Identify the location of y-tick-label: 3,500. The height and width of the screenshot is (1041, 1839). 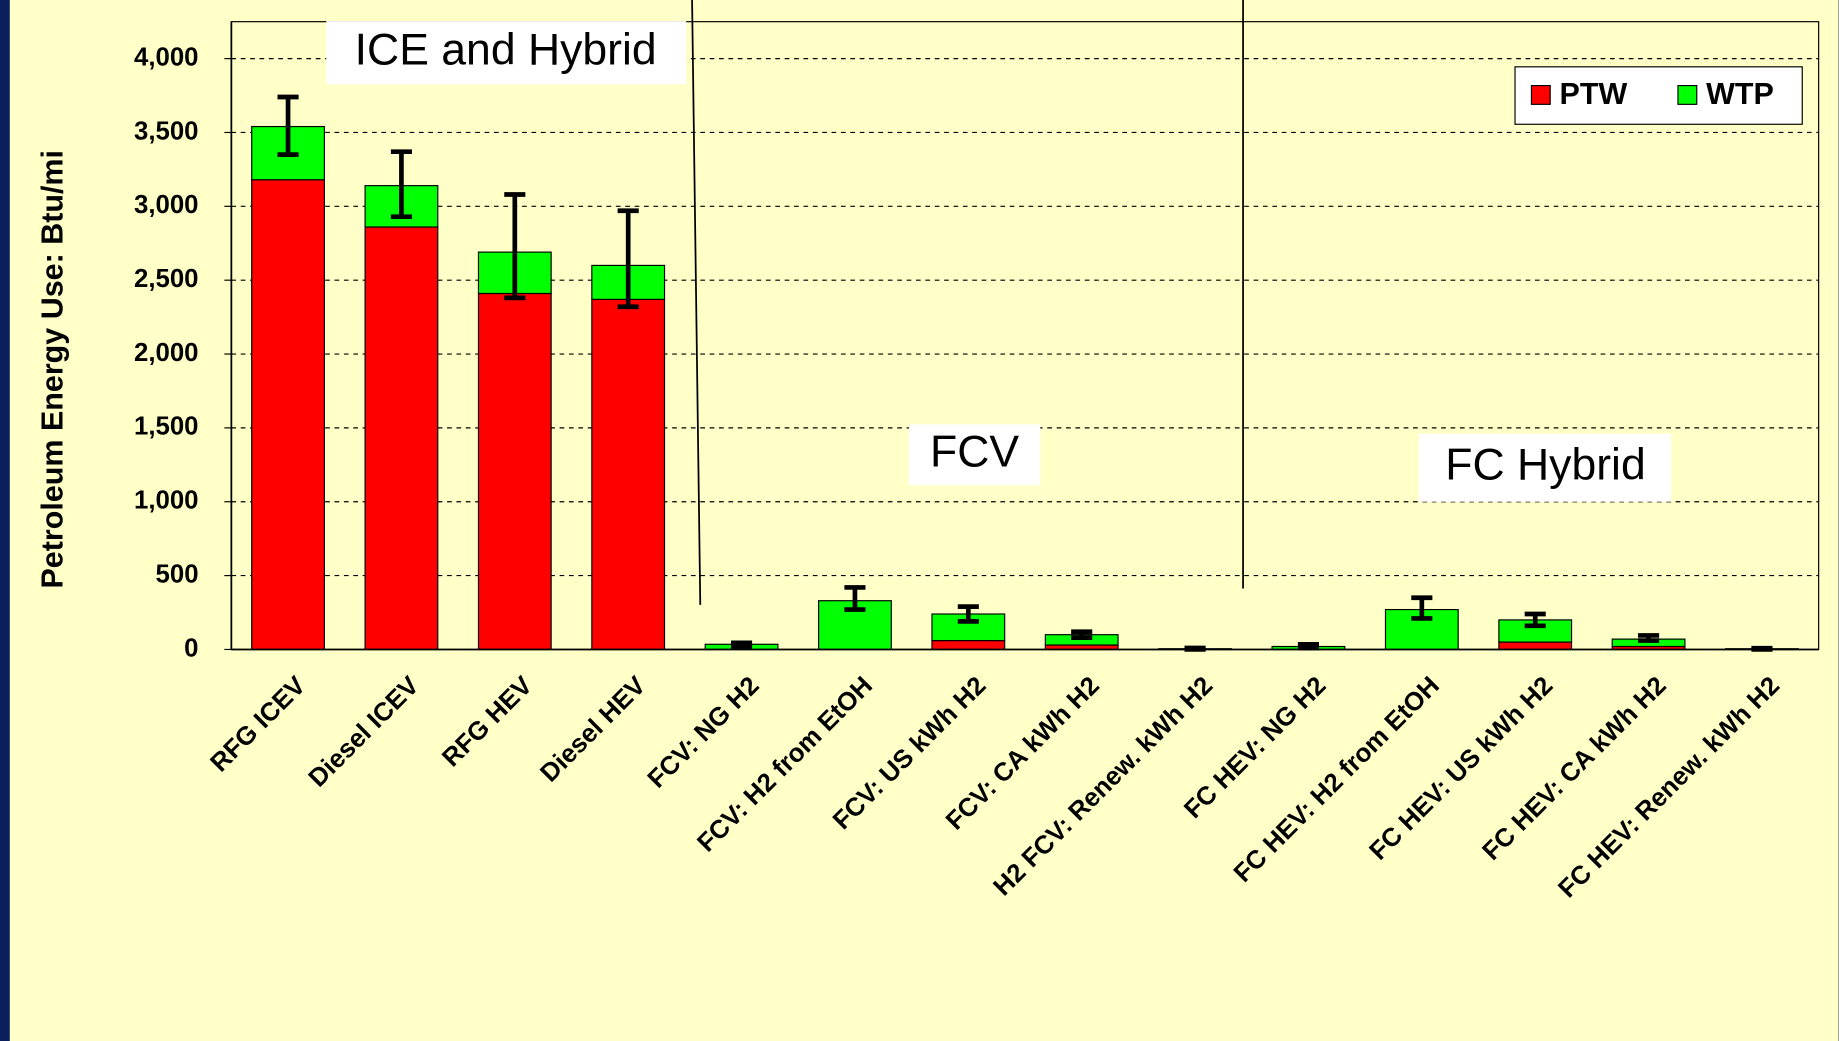
(166, 131).